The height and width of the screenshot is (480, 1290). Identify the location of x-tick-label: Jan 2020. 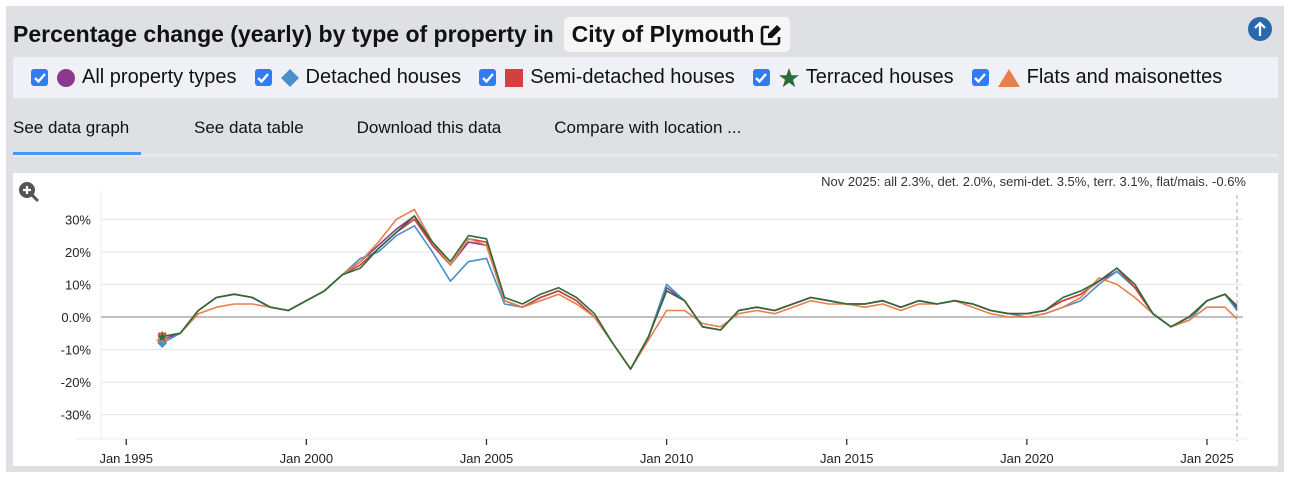
(1027, 458).